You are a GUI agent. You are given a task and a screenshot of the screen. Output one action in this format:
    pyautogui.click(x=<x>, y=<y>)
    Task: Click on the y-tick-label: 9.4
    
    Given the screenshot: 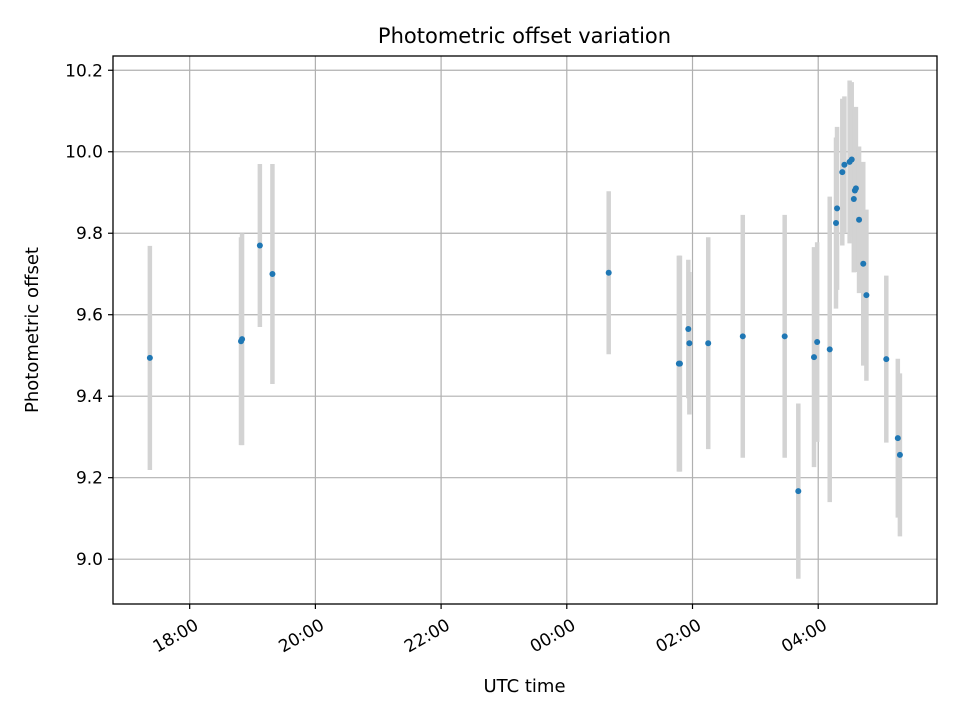 What is the action you would take?
    pyautogui.click(x=89, y=397)
    